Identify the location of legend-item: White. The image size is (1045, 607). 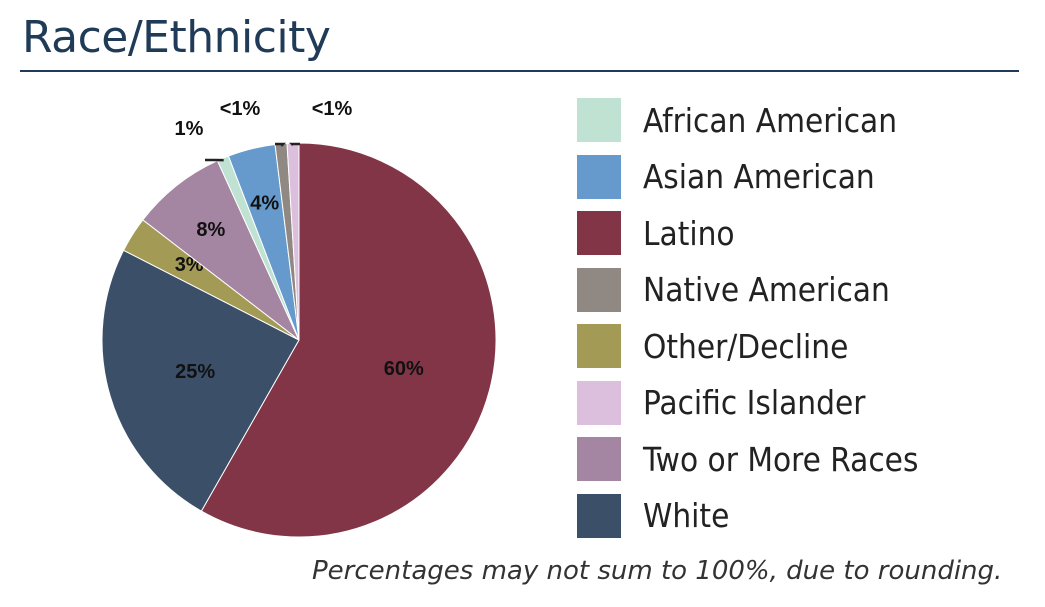
(747, 516).